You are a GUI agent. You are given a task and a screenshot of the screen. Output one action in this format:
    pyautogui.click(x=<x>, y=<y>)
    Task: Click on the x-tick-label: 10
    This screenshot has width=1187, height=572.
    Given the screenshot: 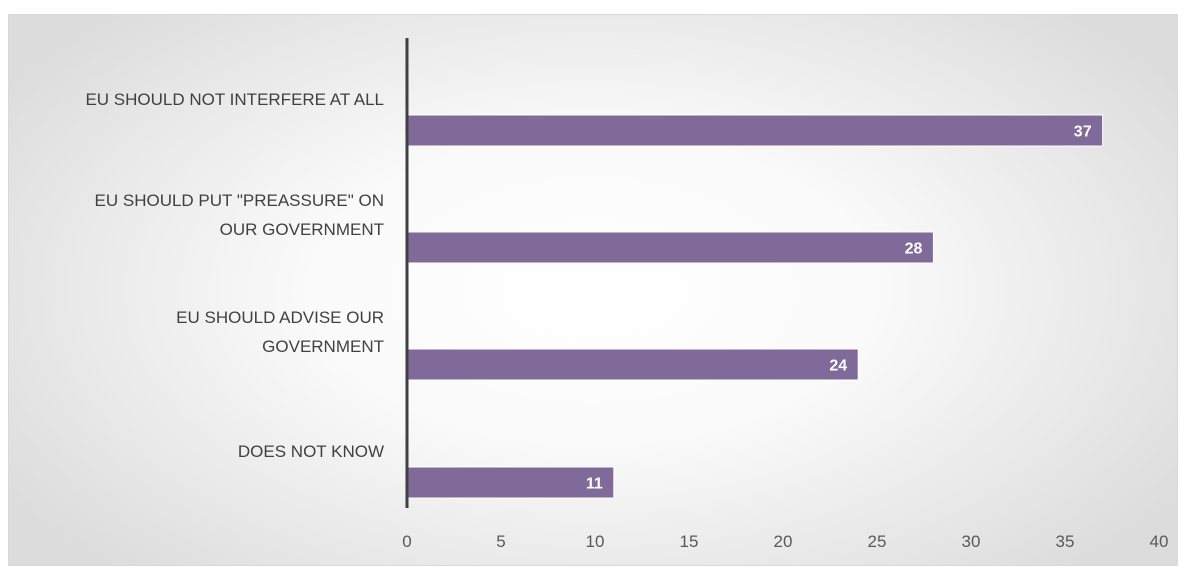 What is the action you would take?
    pyautogui.click(x=595, y=541)
    